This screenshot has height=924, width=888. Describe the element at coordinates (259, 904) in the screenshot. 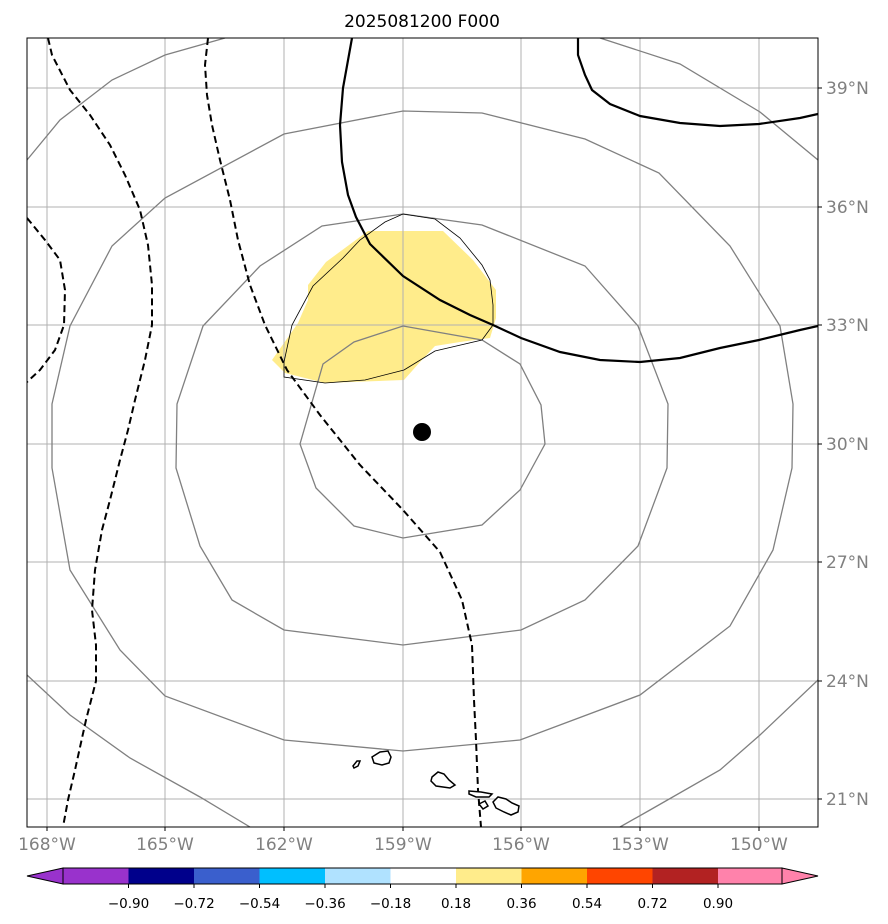

I see `colorbar-tick-label-3: −0.54` at that location.